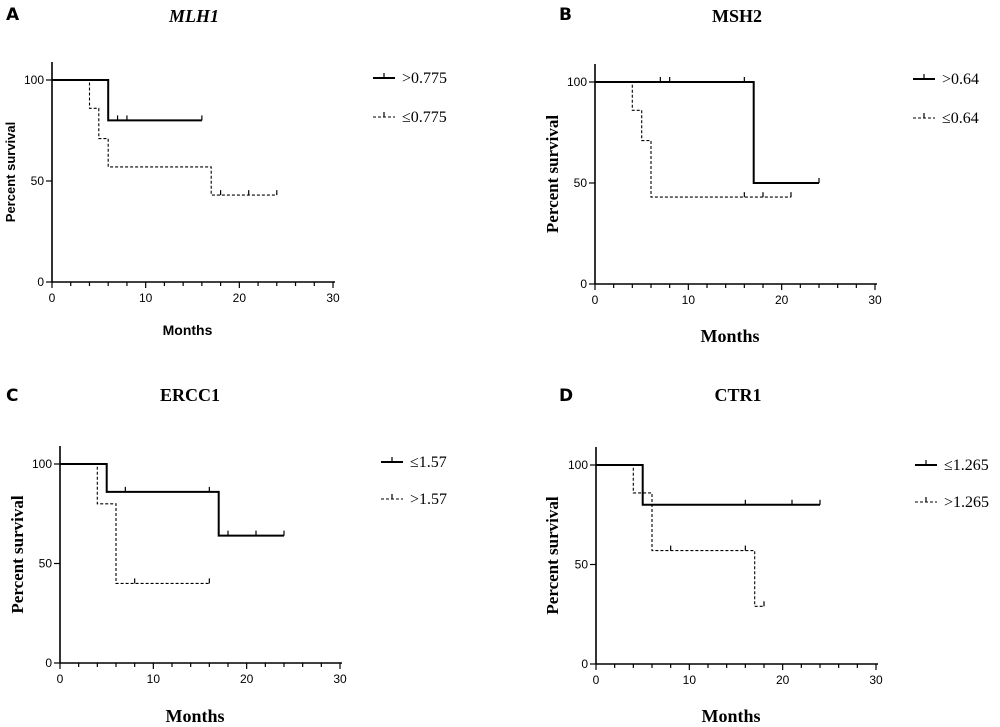  Describe the element at coordinates (424, 78) in the screenshot. I see `legend-label: >0.775` at that location.